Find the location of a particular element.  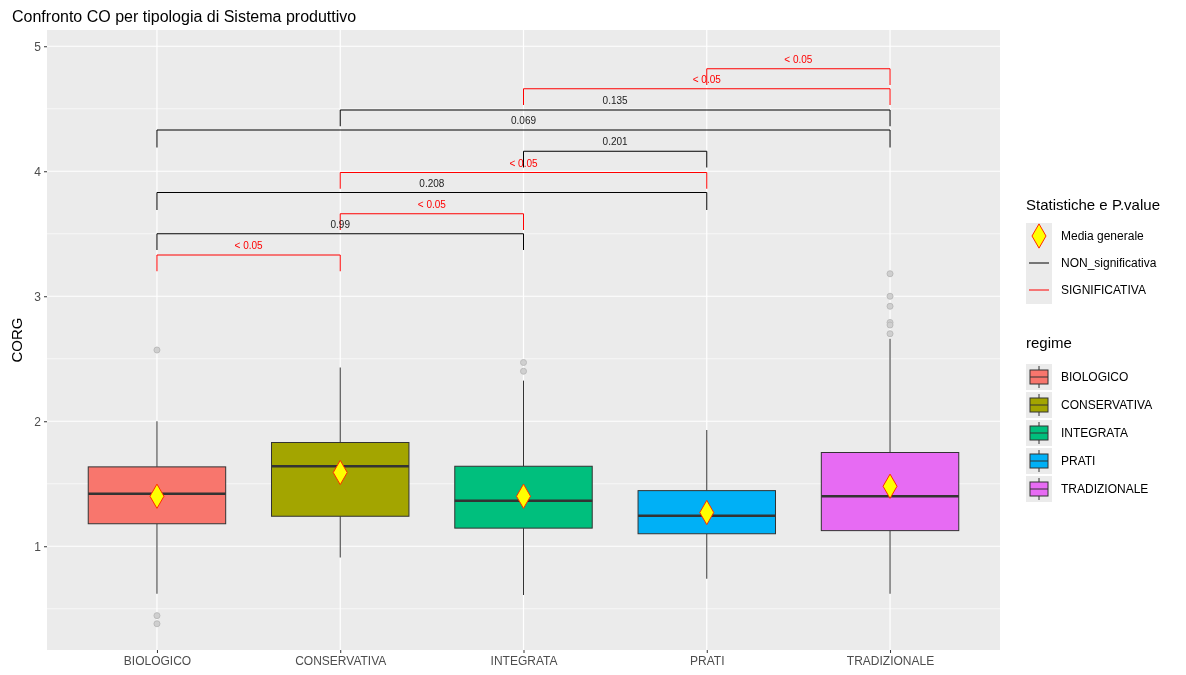

y-tick-label: 3 is located at coordinates (38, 296).